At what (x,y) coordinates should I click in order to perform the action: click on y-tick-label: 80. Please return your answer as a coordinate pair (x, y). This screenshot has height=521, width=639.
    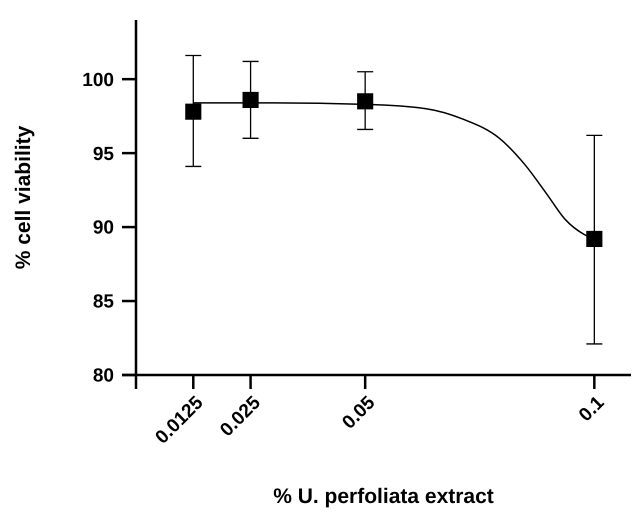
    Looking at the image, I should click on (103, 376).